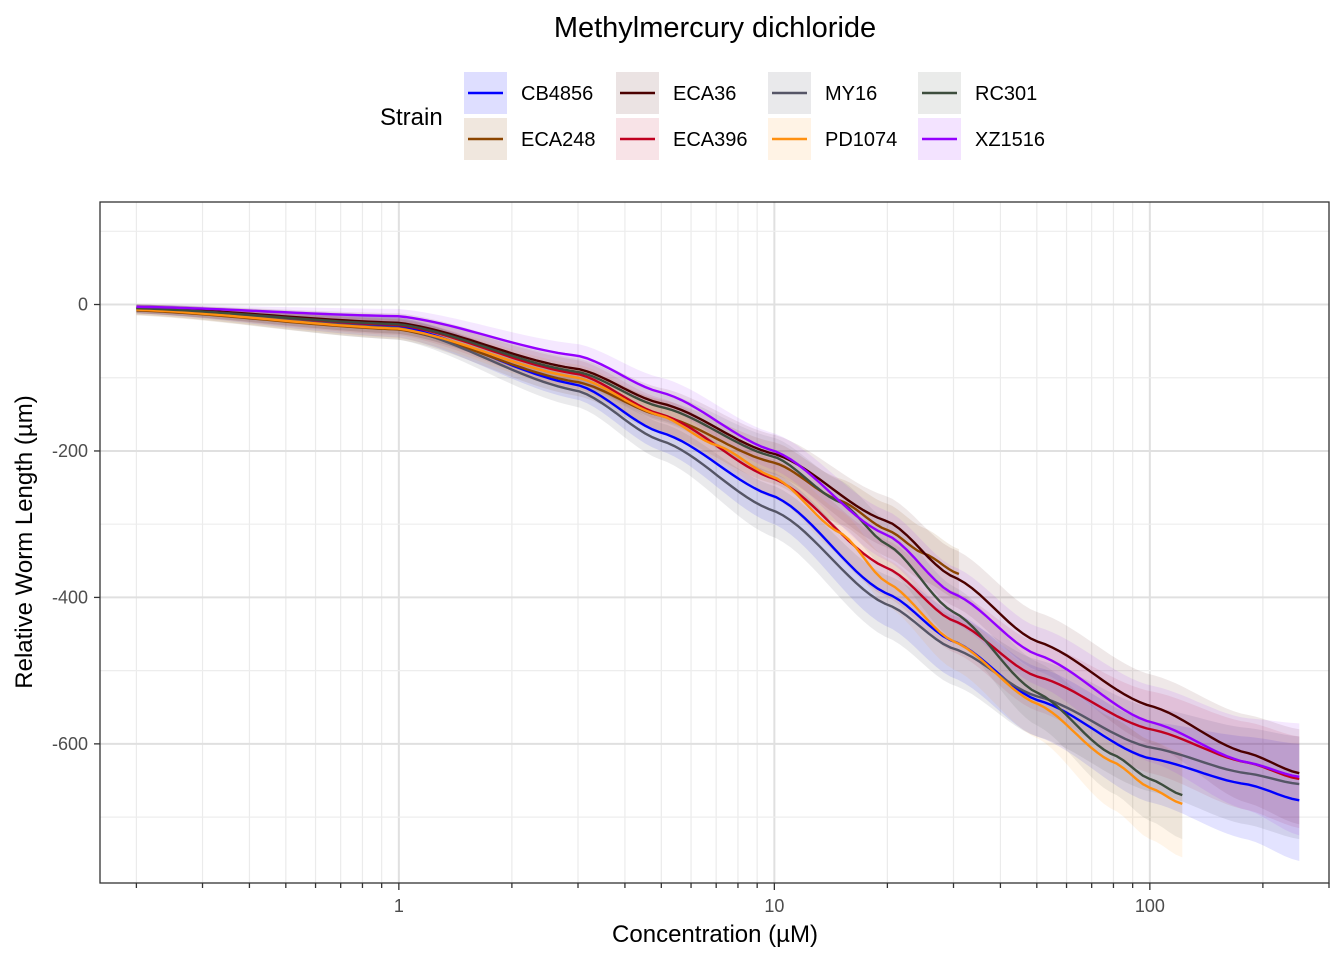 Image resolution: width=1344 pixels, height=960 pixels. What do you see at coordinates (851, 94) in the screenshot?
I see `legend-label: MY16` at bounding box center [851, 94].